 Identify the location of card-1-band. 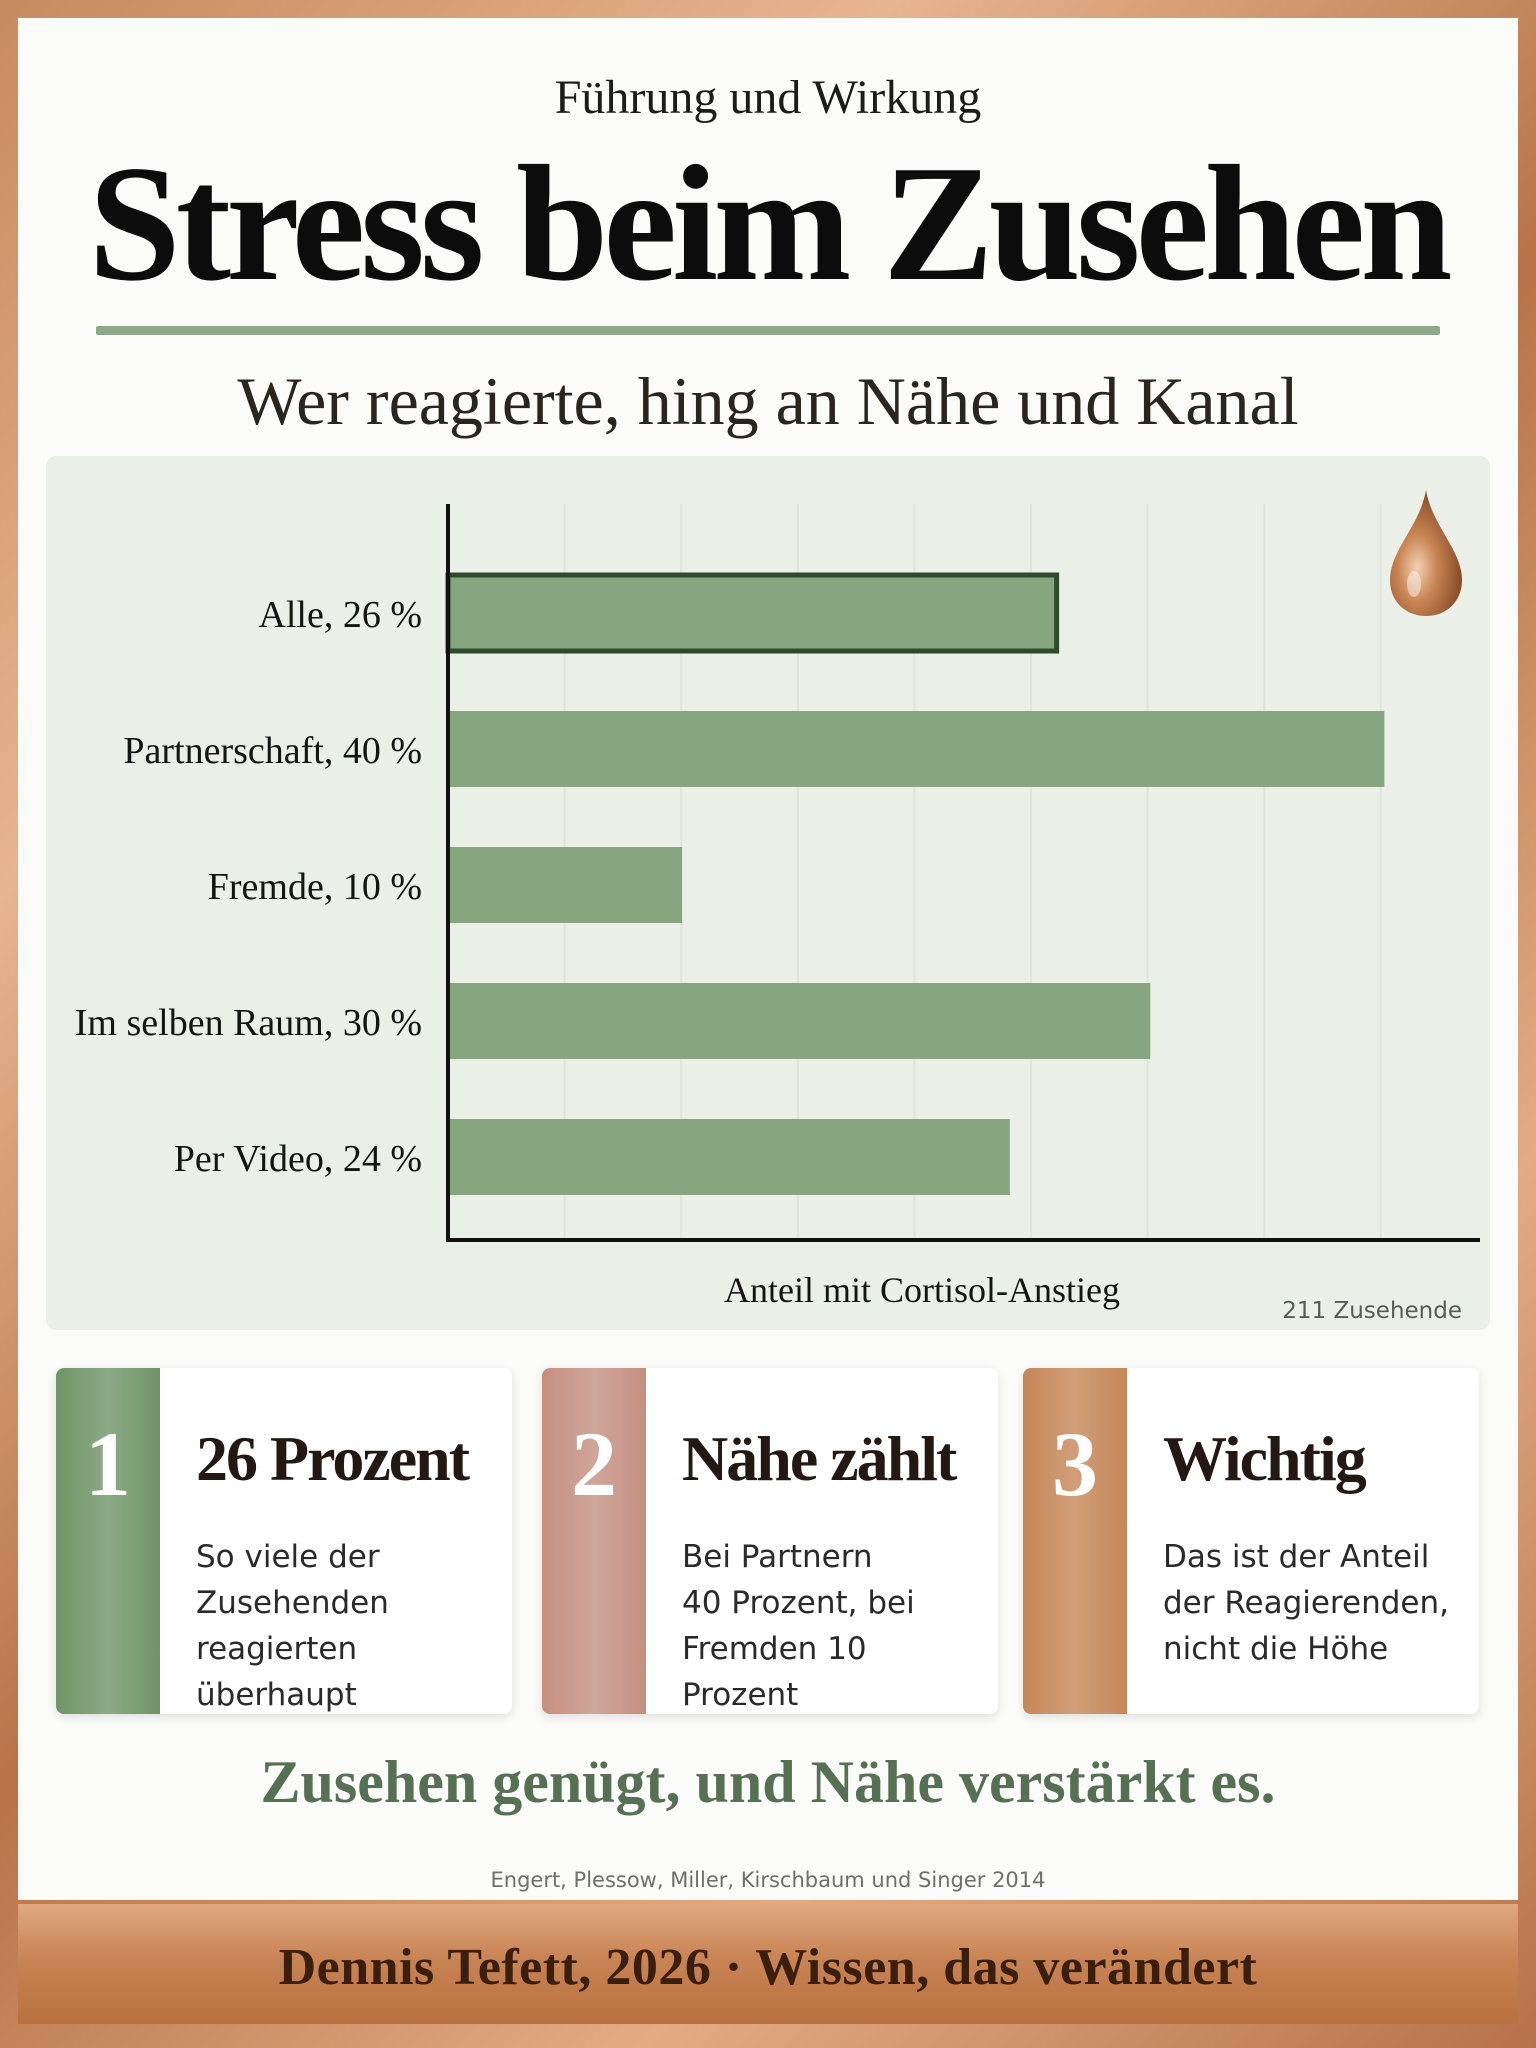
(108, 1541).